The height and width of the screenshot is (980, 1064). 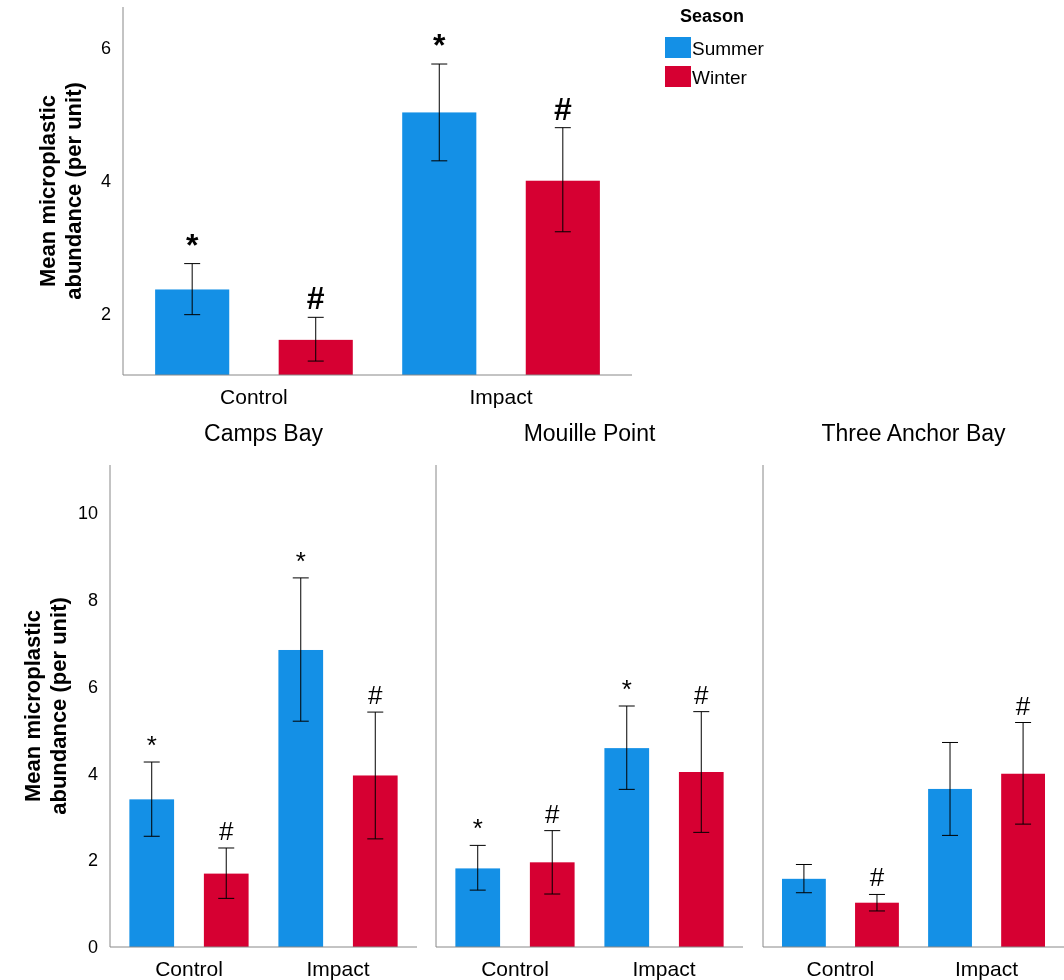 I want to click on y-tick-label: 8, so click(x=92, y=599).